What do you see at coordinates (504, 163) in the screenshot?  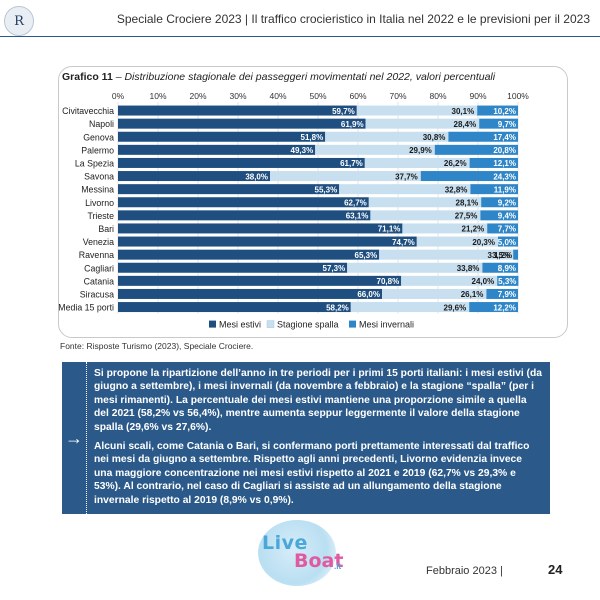 I see `data-label: 12,1%` at bounding box center [504, 163].